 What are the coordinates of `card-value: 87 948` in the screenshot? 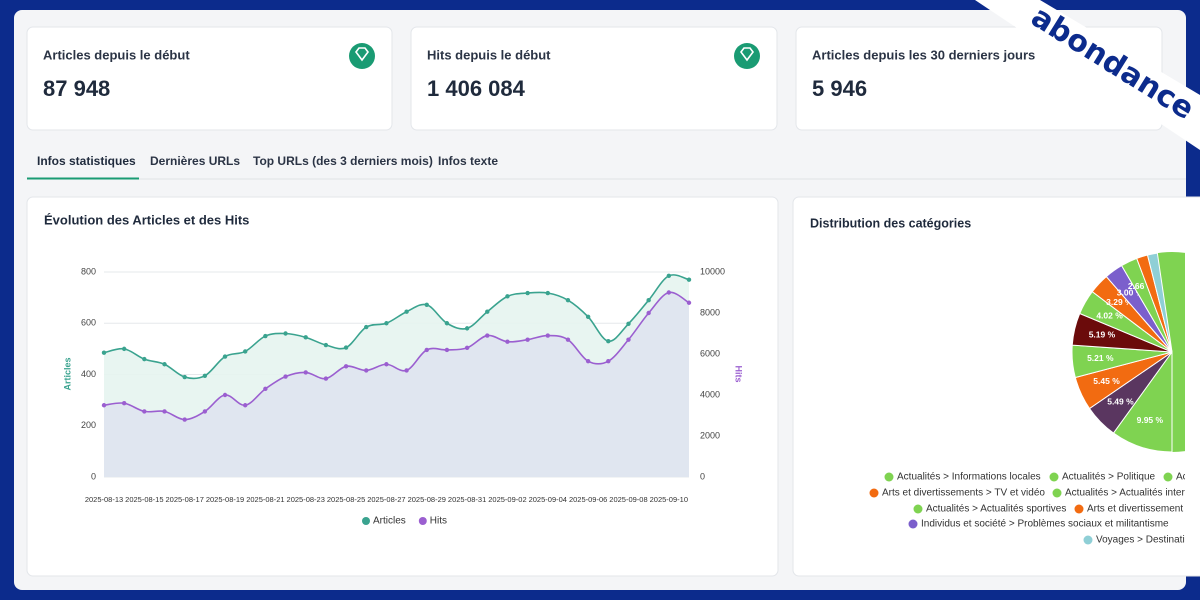 It's located at (76, 88).